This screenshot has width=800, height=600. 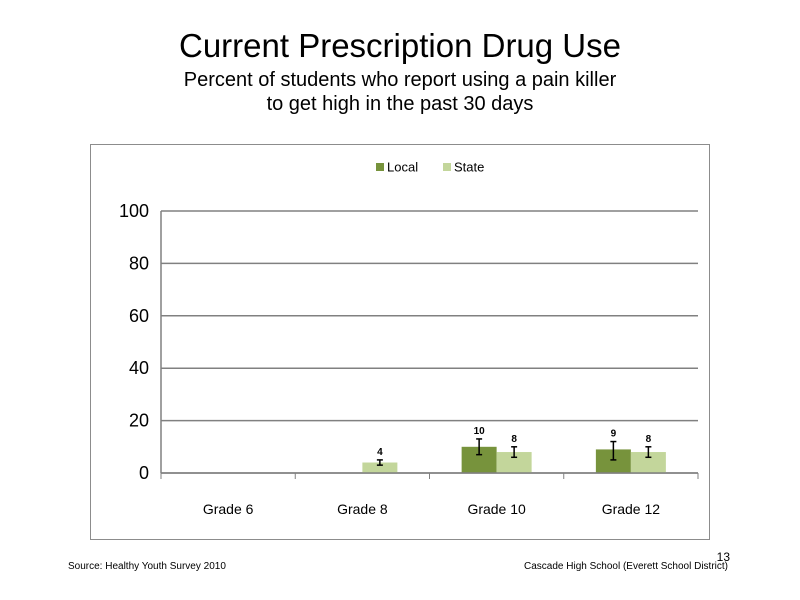 What do you see at coordinates (134, 211) in the screenshot?
I see `y-tick-label: 100` at bounding box center [134, 211].